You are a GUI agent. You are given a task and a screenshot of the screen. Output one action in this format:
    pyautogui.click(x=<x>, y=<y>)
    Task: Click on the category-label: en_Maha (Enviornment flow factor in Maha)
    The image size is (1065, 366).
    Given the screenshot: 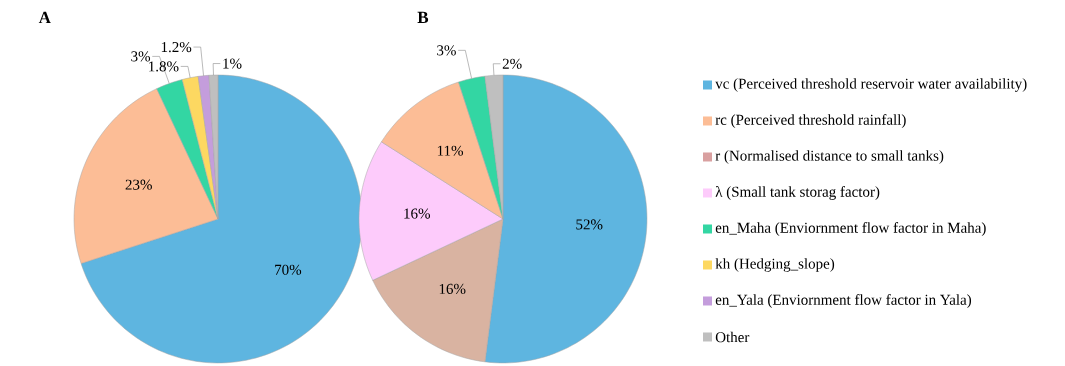 What is the action you would take?
    pyautogui.click(x=850, y=229)
    